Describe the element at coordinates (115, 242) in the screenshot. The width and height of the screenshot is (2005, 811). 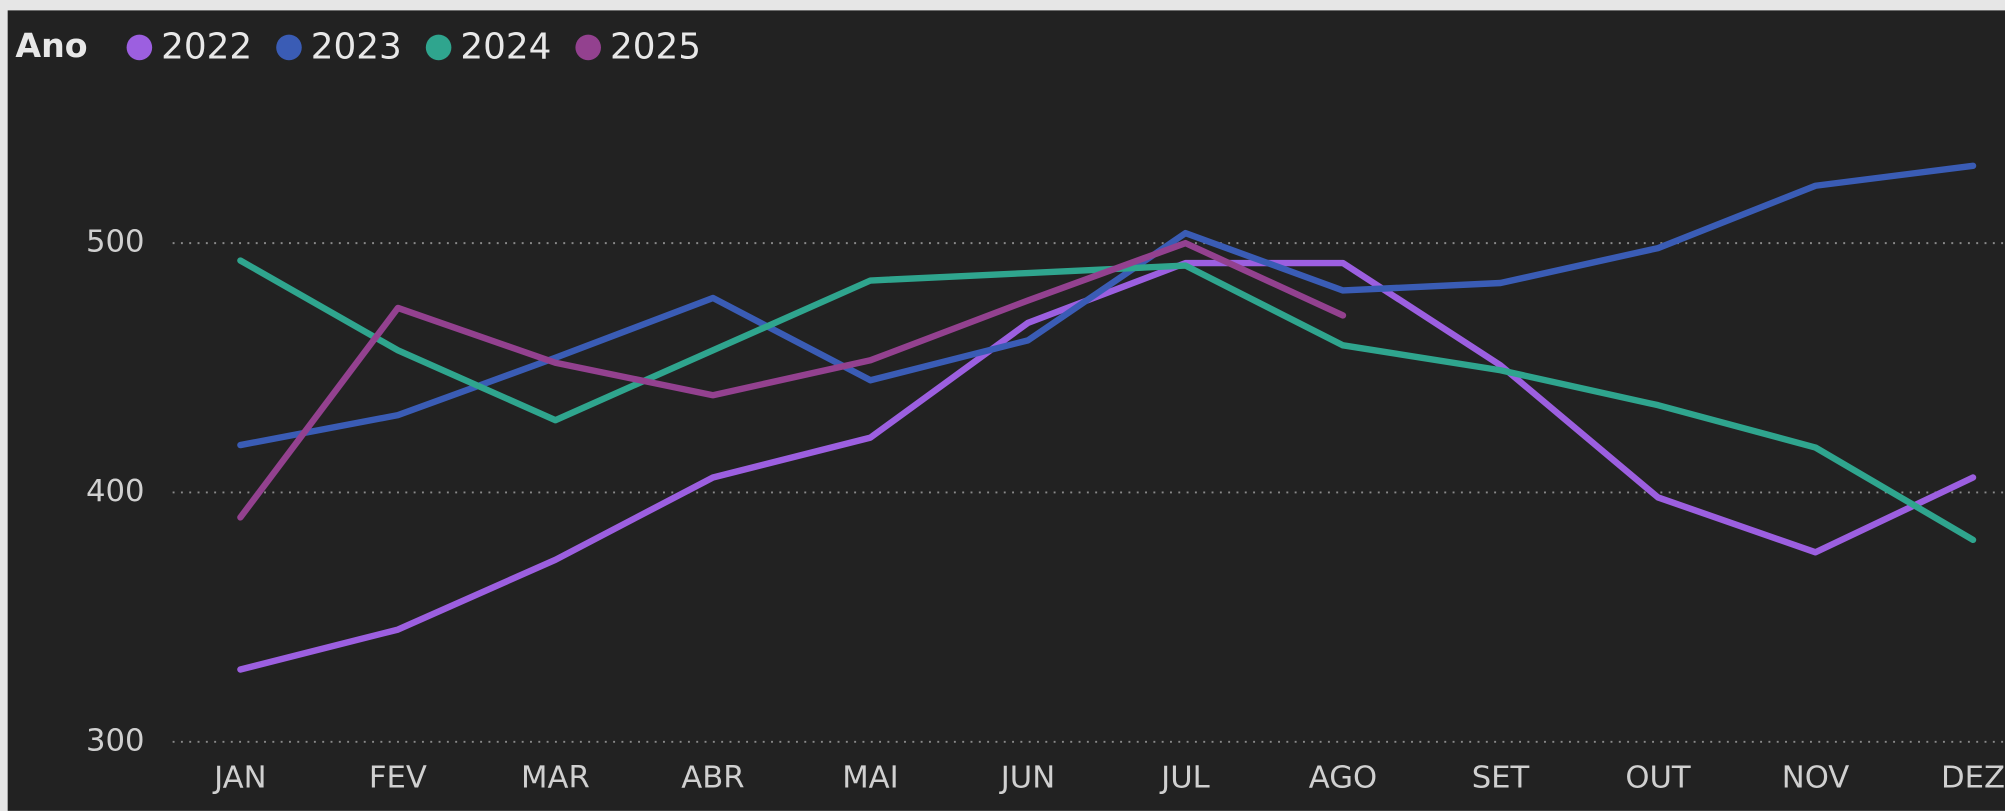
I see `y-tick-label: 500` at that location.